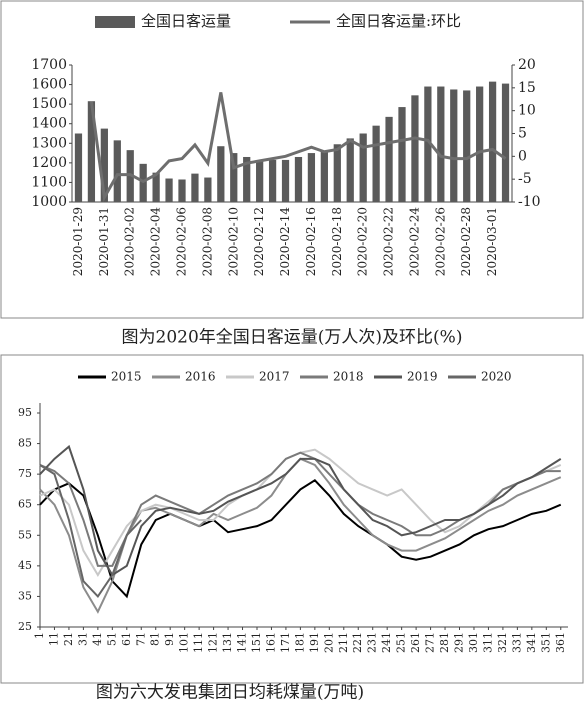 Image resolution: width=585 pixels, height=706 pixels. I want to click on y-tick-label: 1500, so click(49, 104).